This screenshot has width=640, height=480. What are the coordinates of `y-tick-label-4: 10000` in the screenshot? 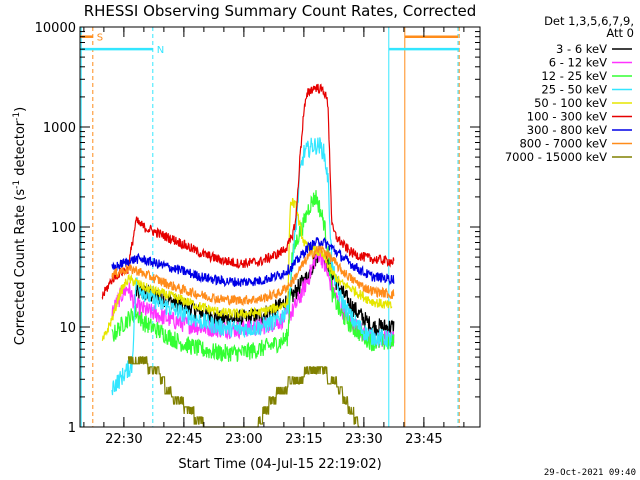 It's located at (55, 28).